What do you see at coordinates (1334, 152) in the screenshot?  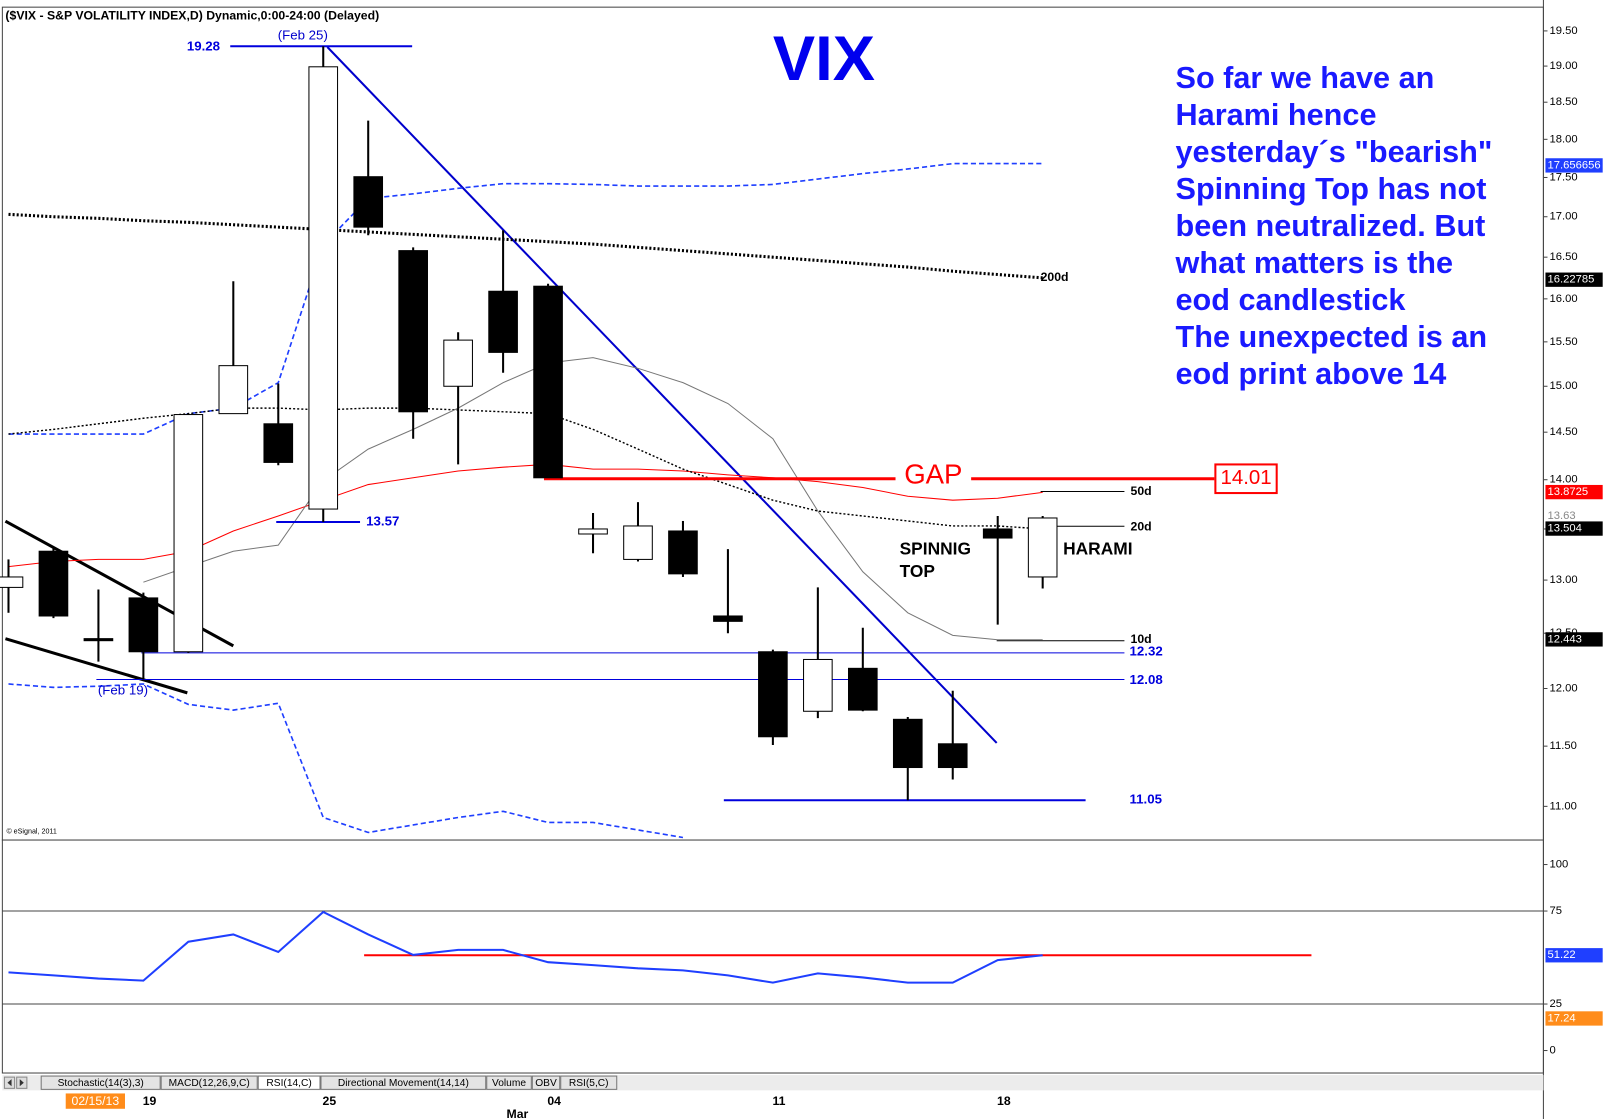 I see `commentary-line: yesterday´s "bearish"` at bounding box center [1334, 152].